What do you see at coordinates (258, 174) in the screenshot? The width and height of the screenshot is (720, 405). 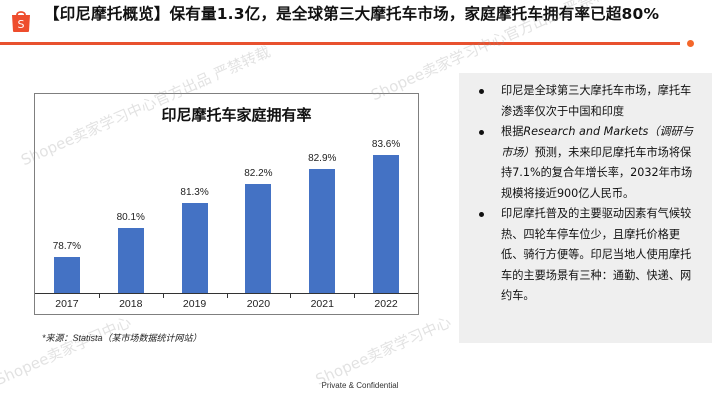 I see `bar-value-label: 82.2%` at bounding box center [258, 174].